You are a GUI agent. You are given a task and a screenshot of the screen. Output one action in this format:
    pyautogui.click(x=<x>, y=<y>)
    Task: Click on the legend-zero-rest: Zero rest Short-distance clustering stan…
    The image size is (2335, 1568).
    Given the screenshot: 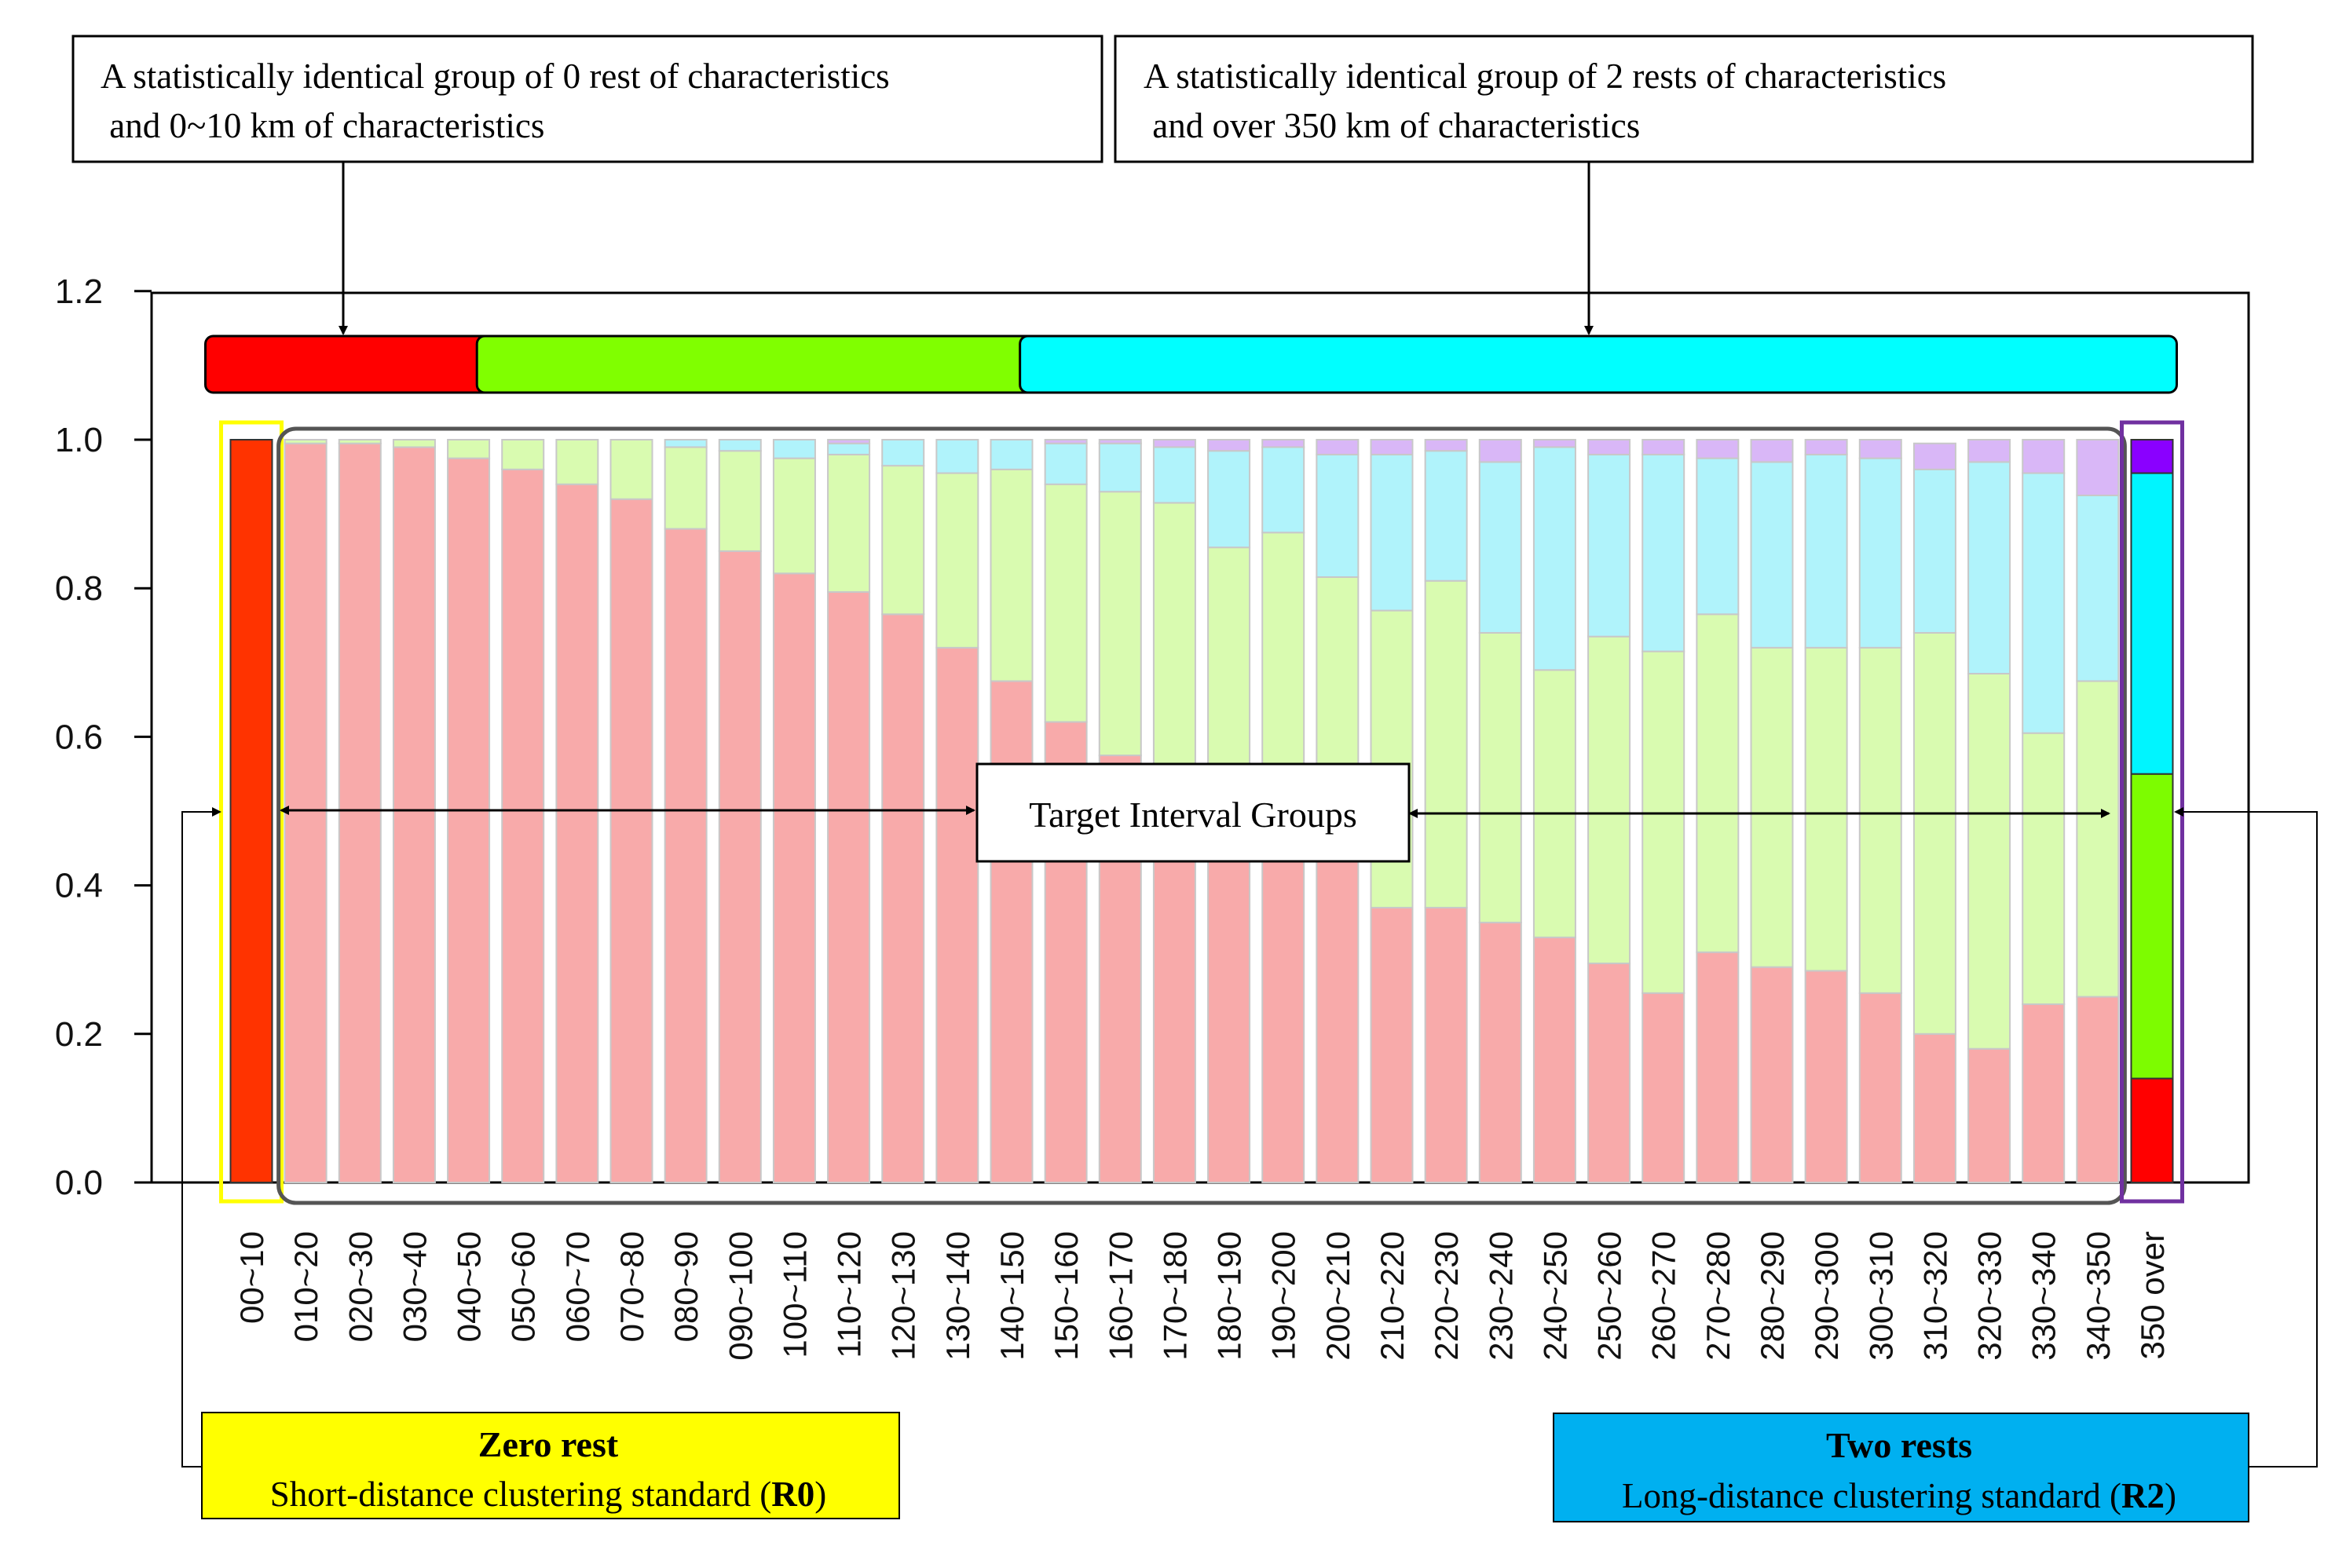 What is the action you would take?
    pyautogui.click(x=551, y=1465)
    